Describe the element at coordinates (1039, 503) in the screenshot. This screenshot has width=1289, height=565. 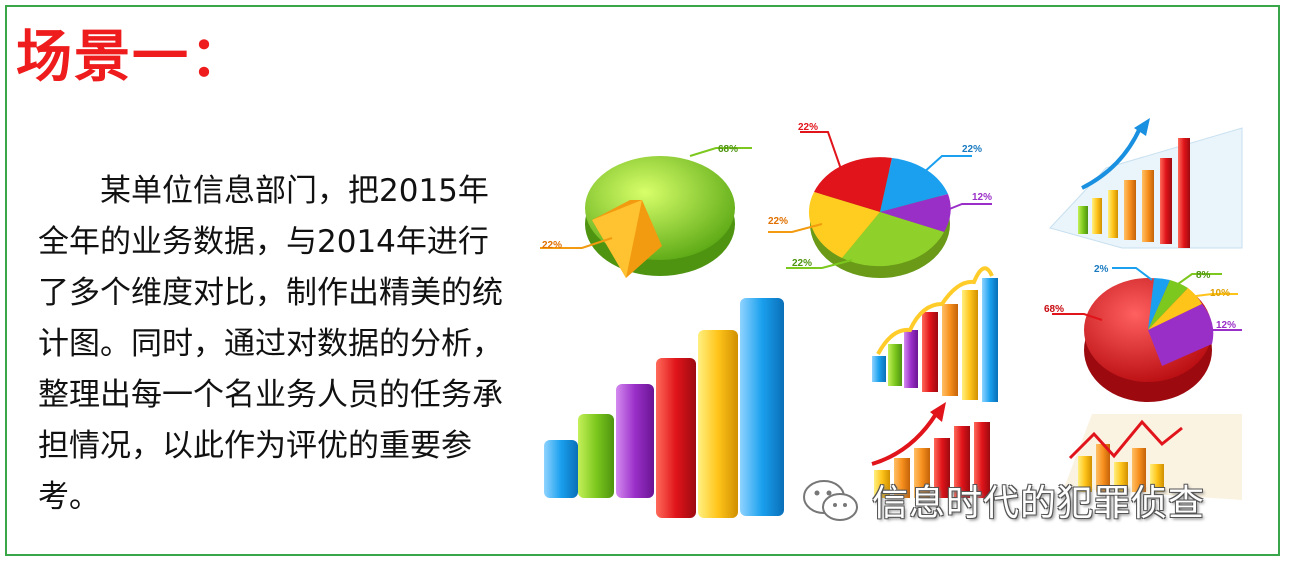
I see `watermark-text: 信息时代的犯罪侦查` at that location.